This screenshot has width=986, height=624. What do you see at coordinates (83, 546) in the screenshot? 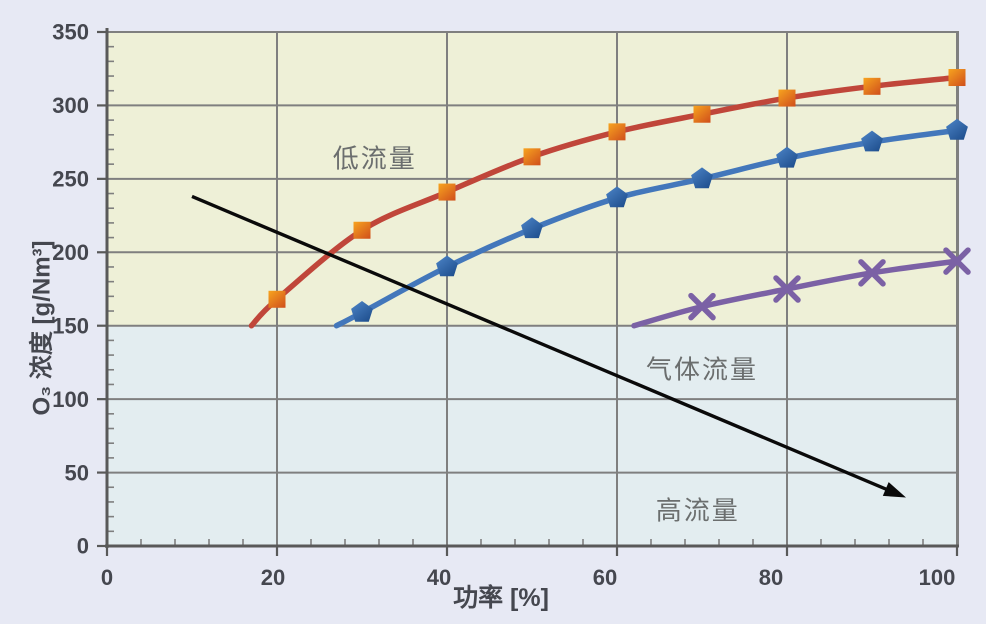
I see `y-tick-label: 0` at bounding box center [83, 546].